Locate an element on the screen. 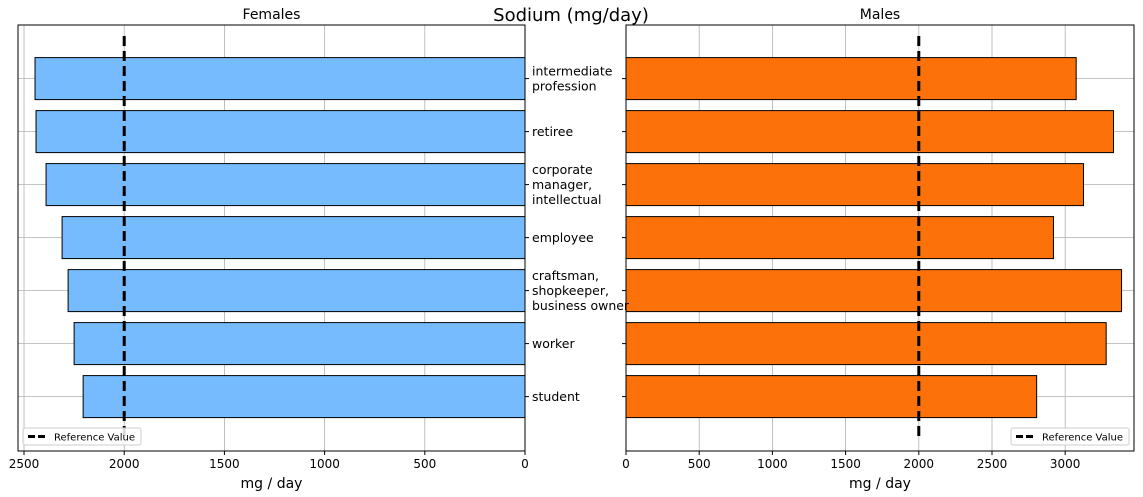 The width and height of the screenshot is (1143, 497). category-label: intermediate profession is located at coordinates (572, 79).